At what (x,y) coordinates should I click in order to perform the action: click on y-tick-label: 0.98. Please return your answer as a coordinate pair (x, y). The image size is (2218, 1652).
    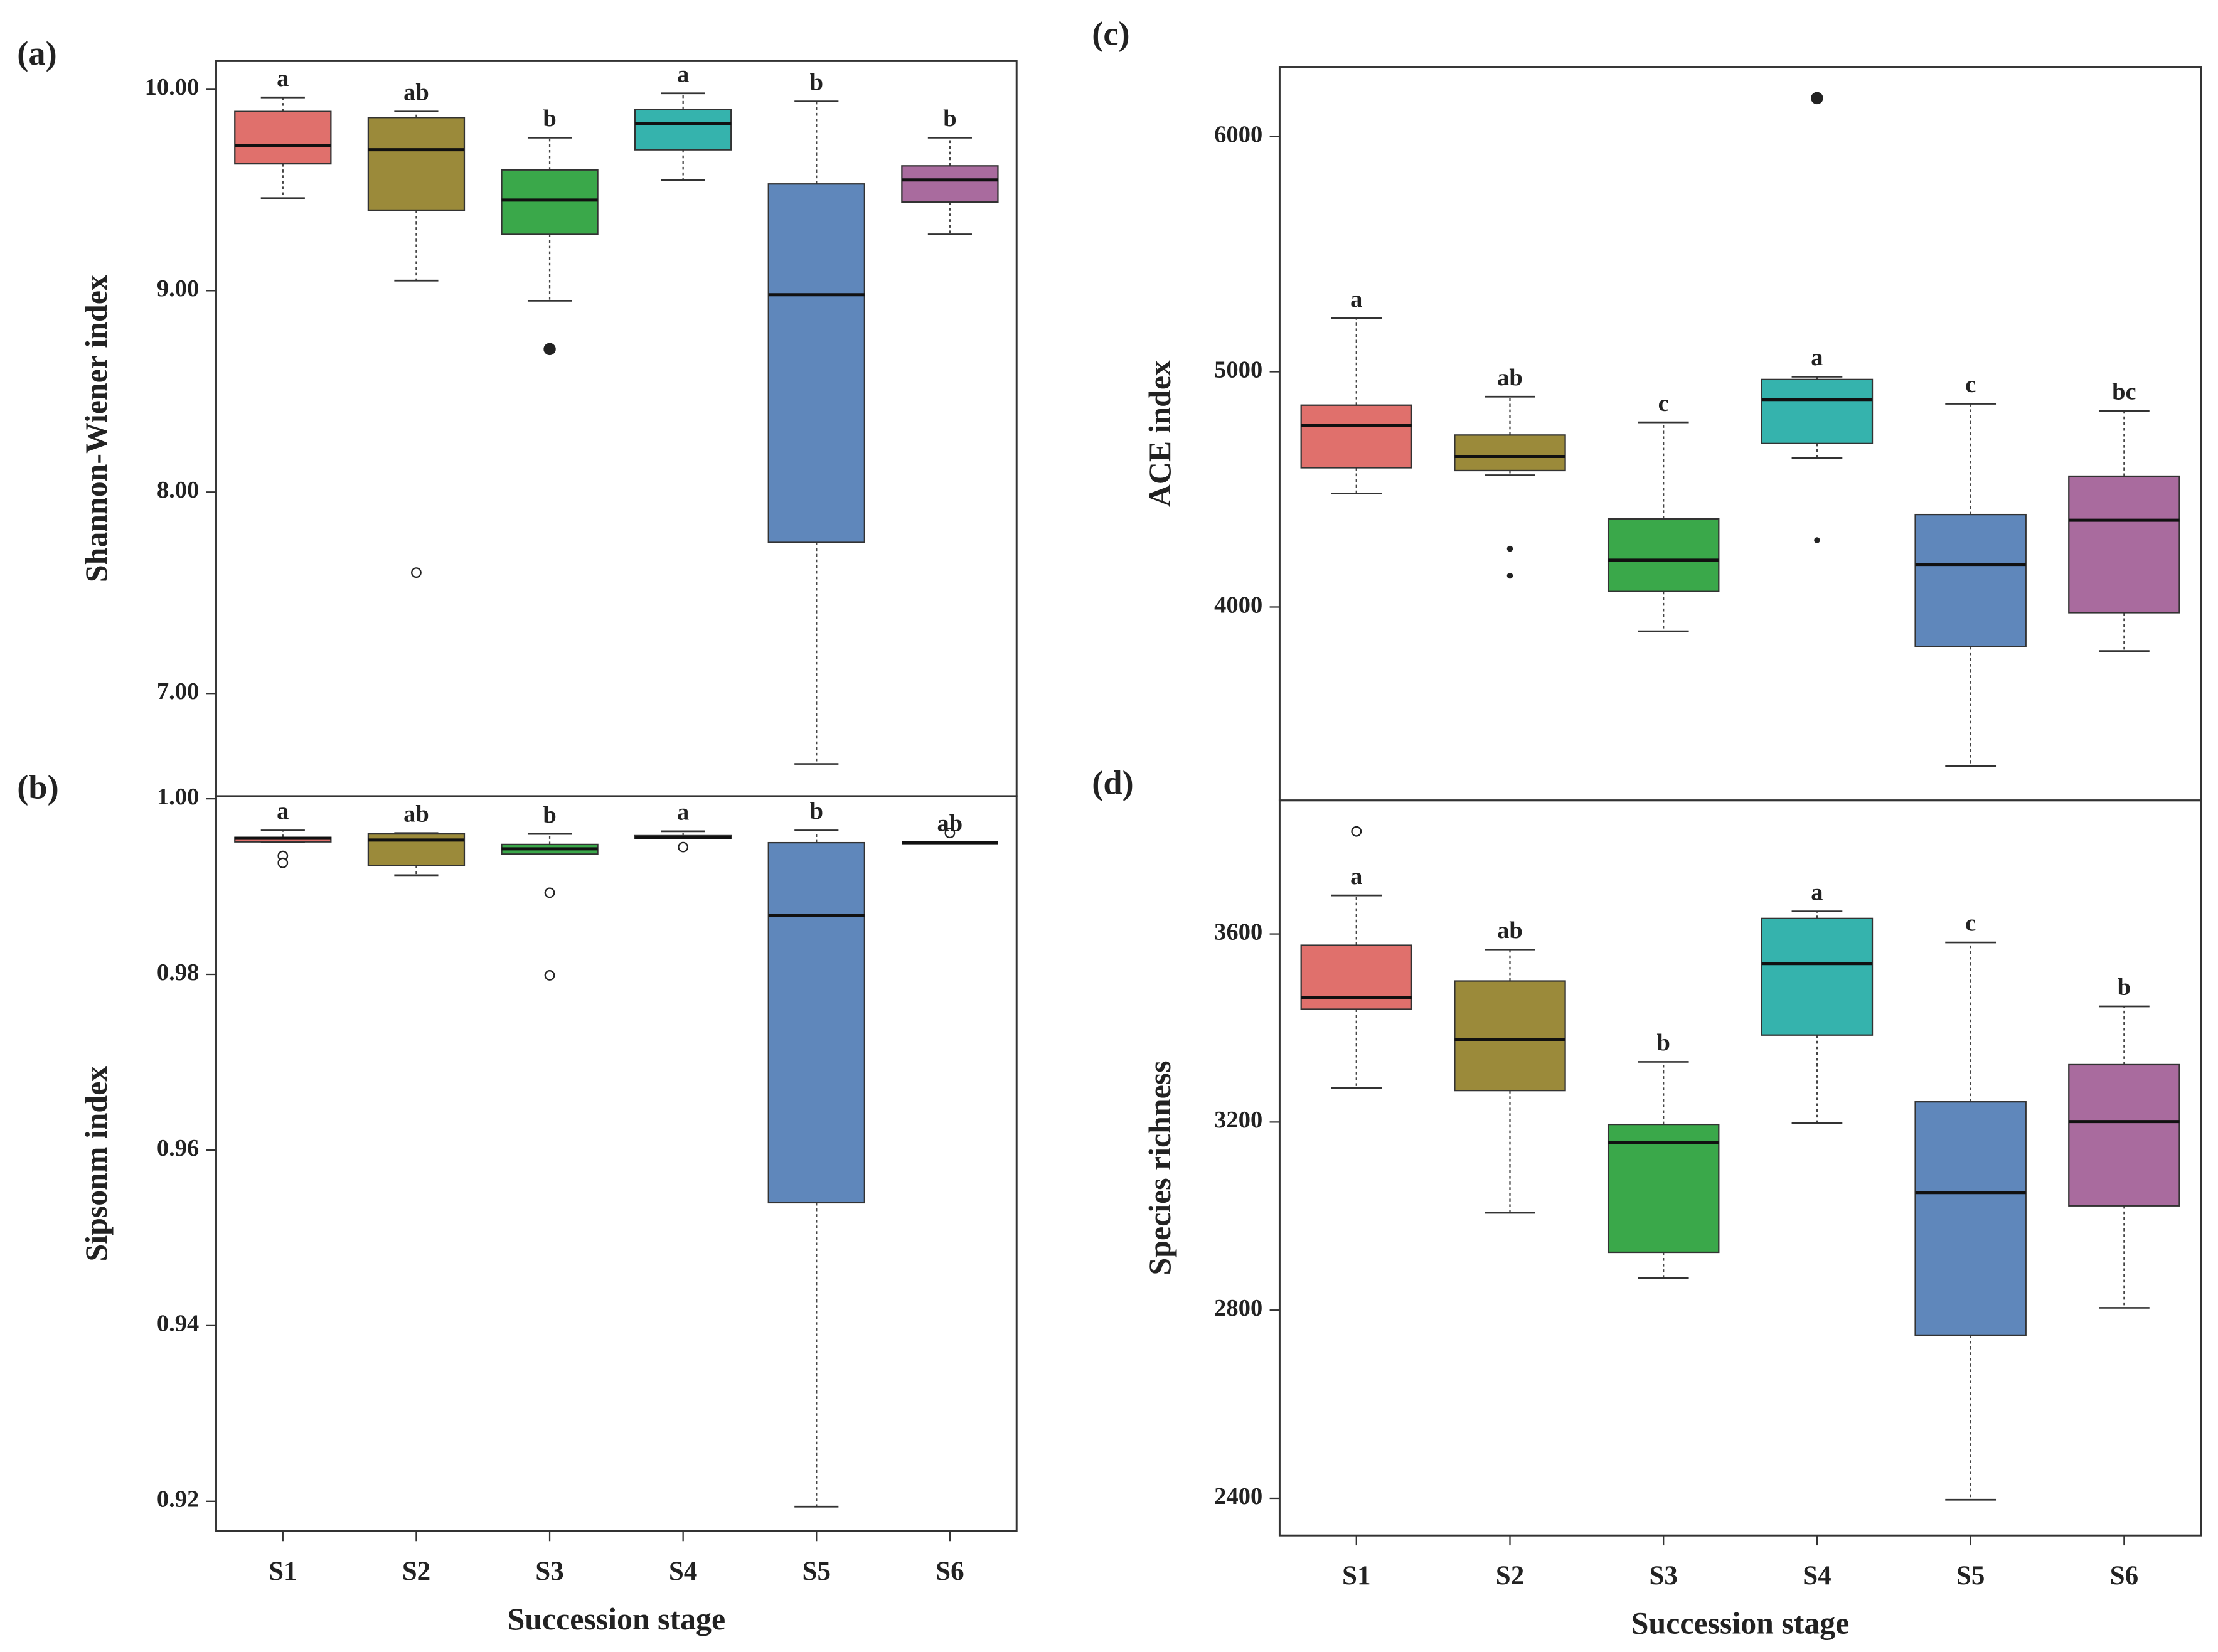
    Looking at the image, I should click on (178, 973).